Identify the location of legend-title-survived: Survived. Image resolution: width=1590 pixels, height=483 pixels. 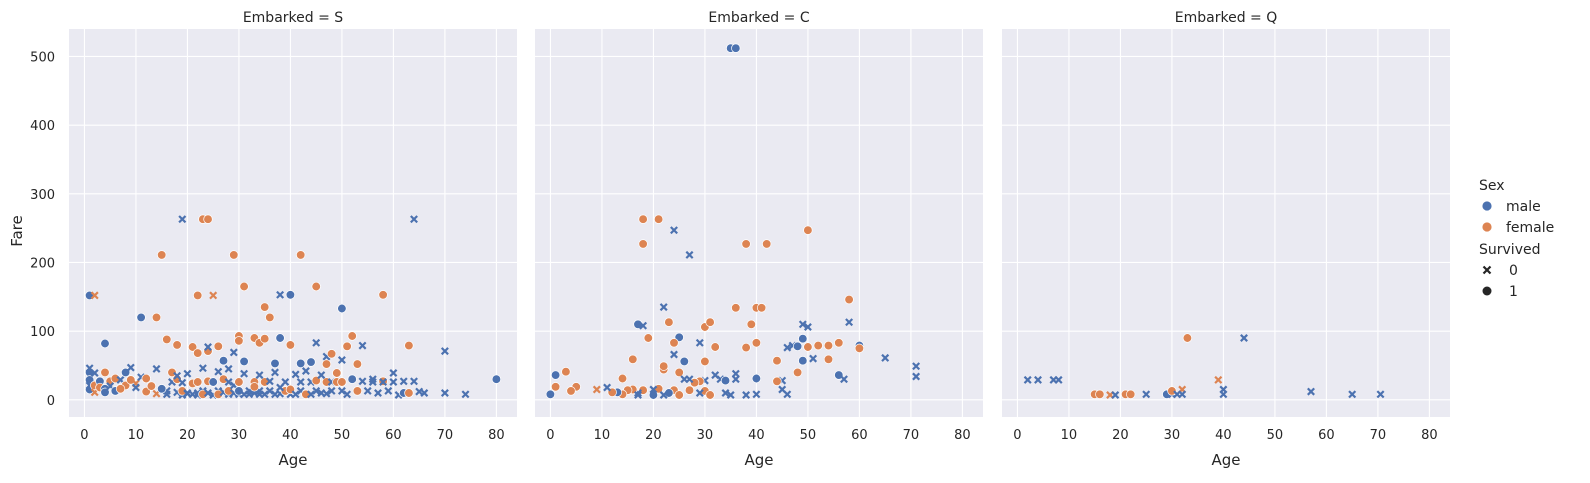
(1509, 250).